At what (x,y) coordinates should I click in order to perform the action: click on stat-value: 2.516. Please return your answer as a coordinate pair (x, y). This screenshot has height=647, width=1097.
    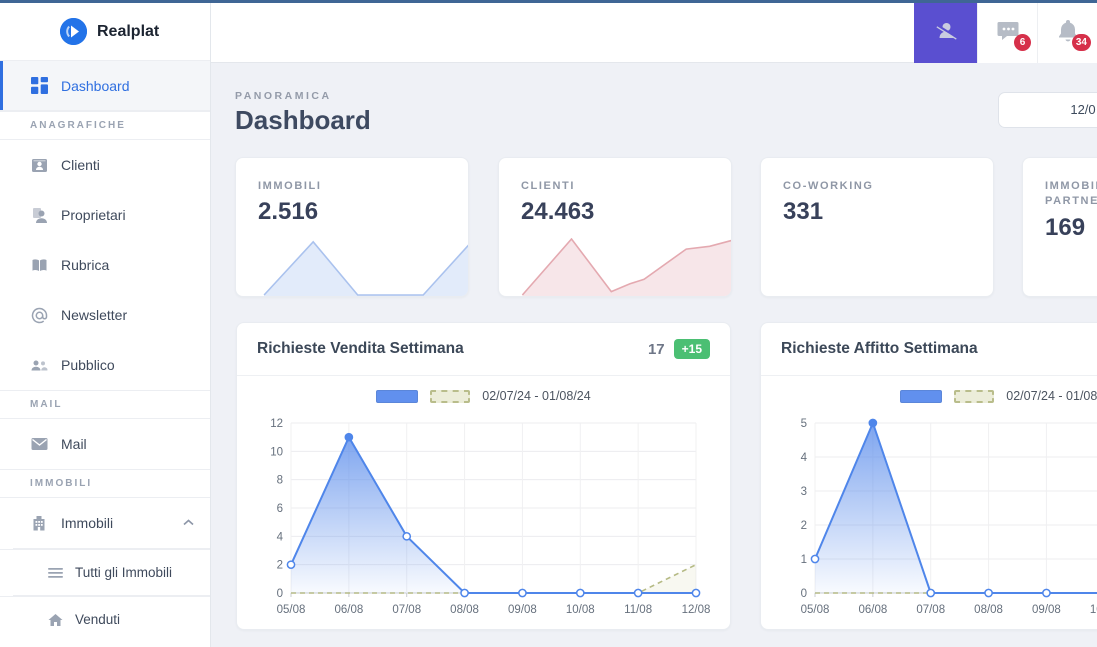
    Looking at the image, I should click on (288, 212).